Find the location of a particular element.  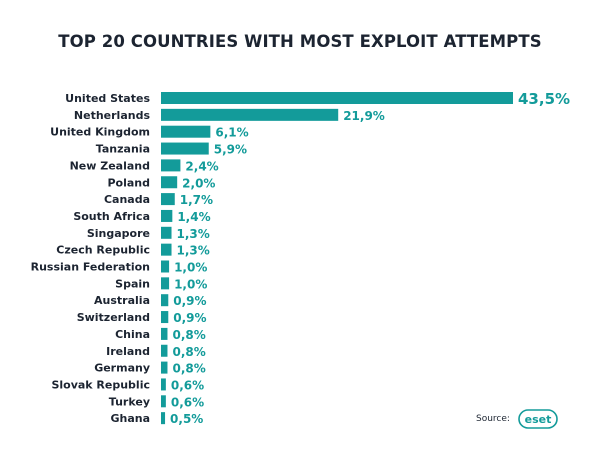

source-attribution: Source: eset is located at coordinates (517, 419).